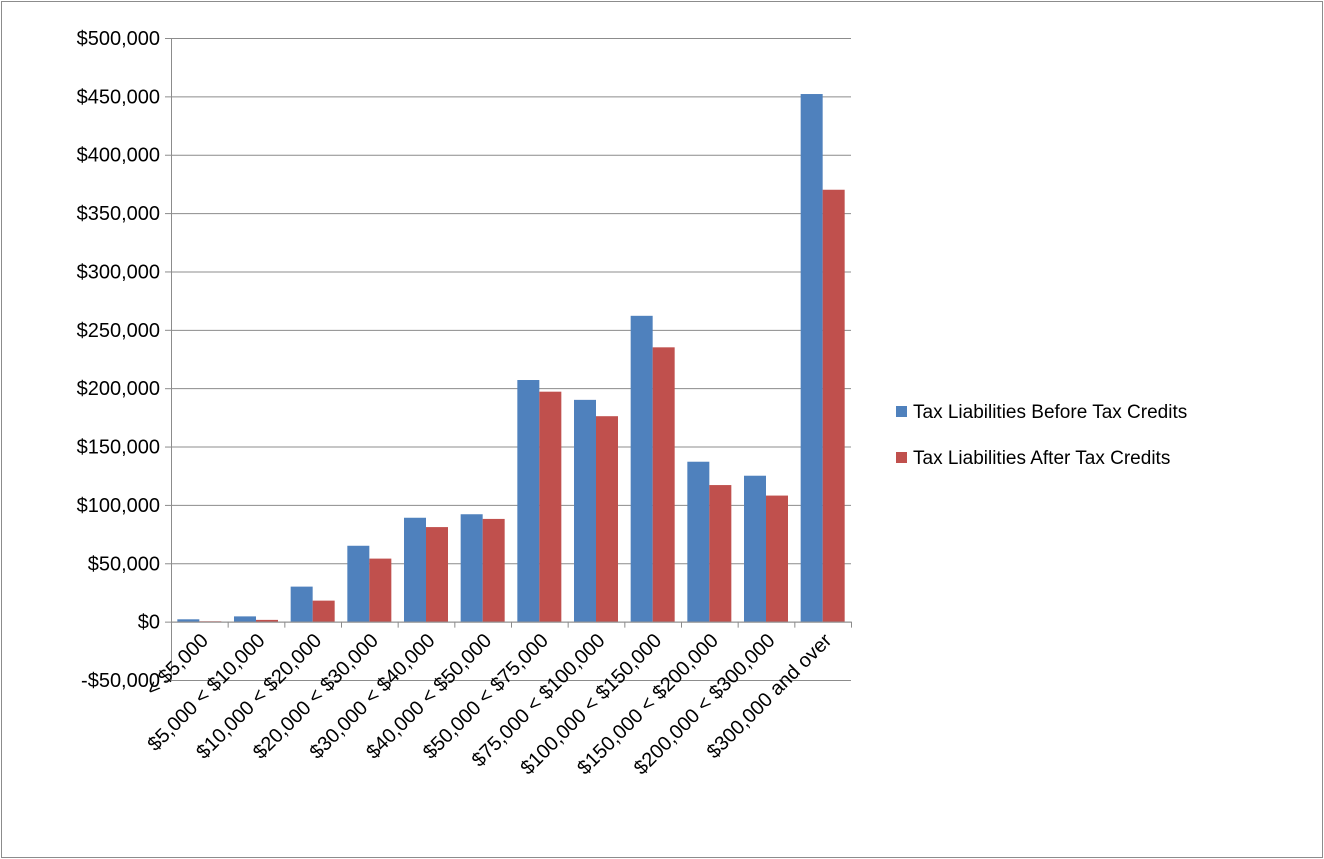 The height and width of the screenshot is (859, 1324). What do you see at coordinates (118, 39) in the screenshot?
I see `y-tick-label: $500,000` at bounding box center [118, 39].